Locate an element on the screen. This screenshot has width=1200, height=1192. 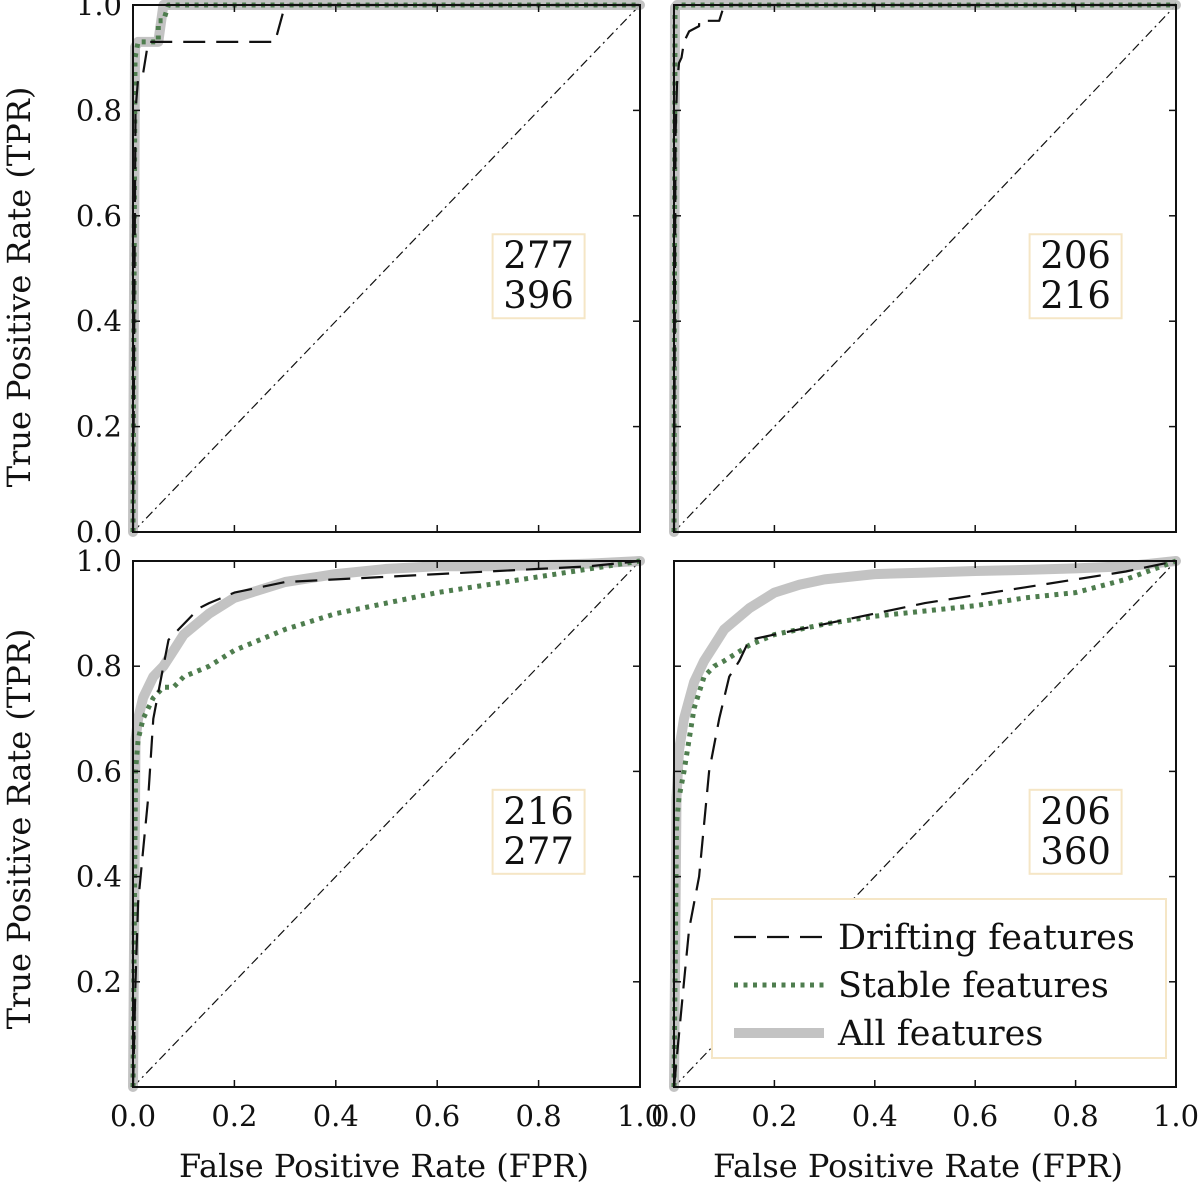
legend-label-drifting: Drifting features is located at coordinates (986, 938).